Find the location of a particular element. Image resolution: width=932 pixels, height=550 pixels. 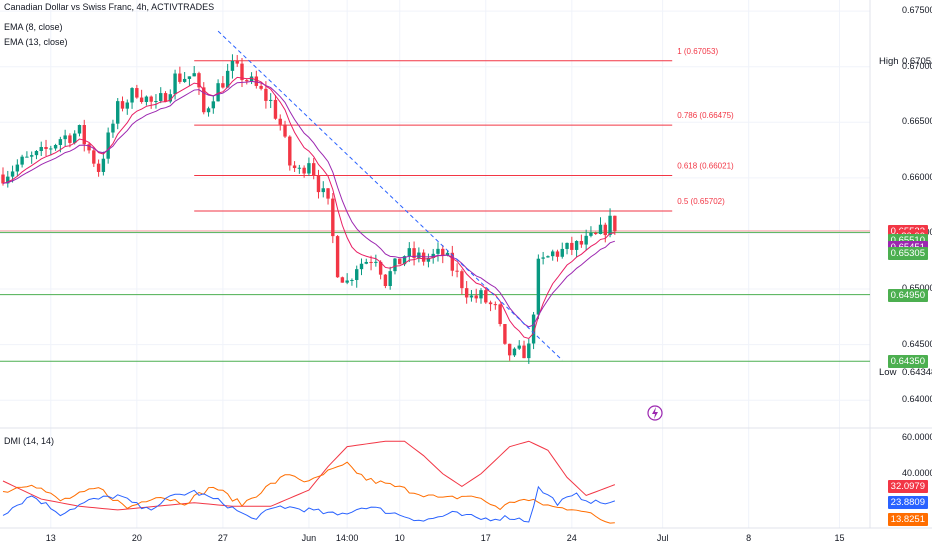

fib-level-label: 0.786 (0.66475) is located at coordinates (705, 115).